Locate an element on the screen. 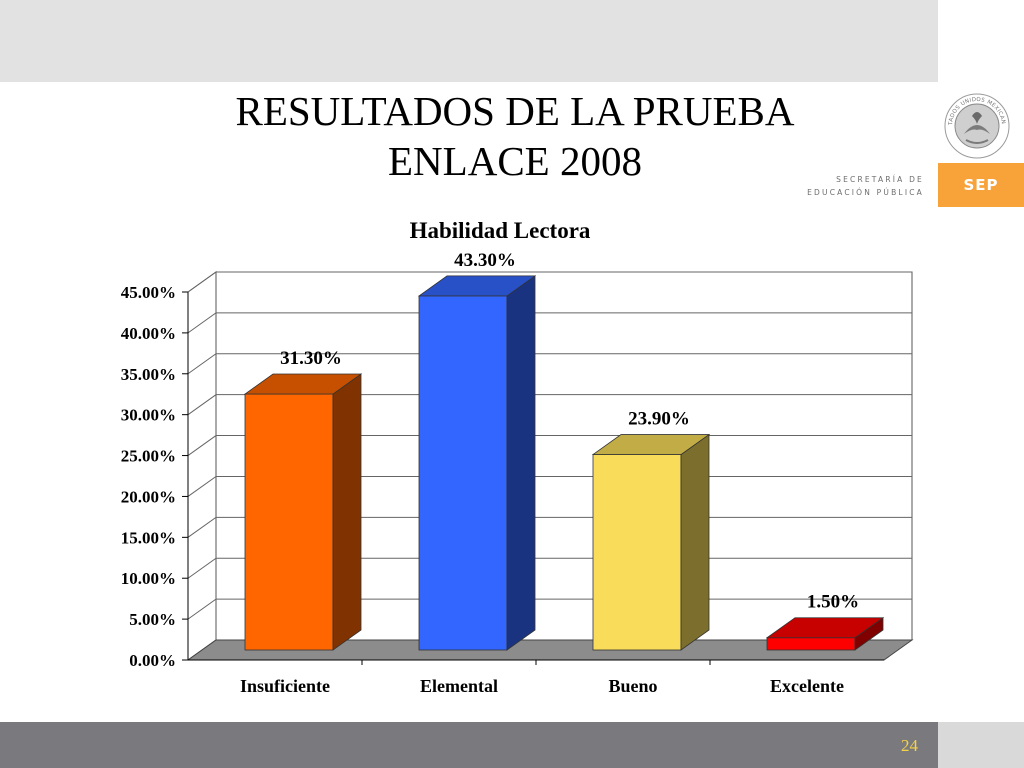 The width and height of the screenshot is (1024, 768). x-tick-label: Bueno is located at coordinates (632, 686).